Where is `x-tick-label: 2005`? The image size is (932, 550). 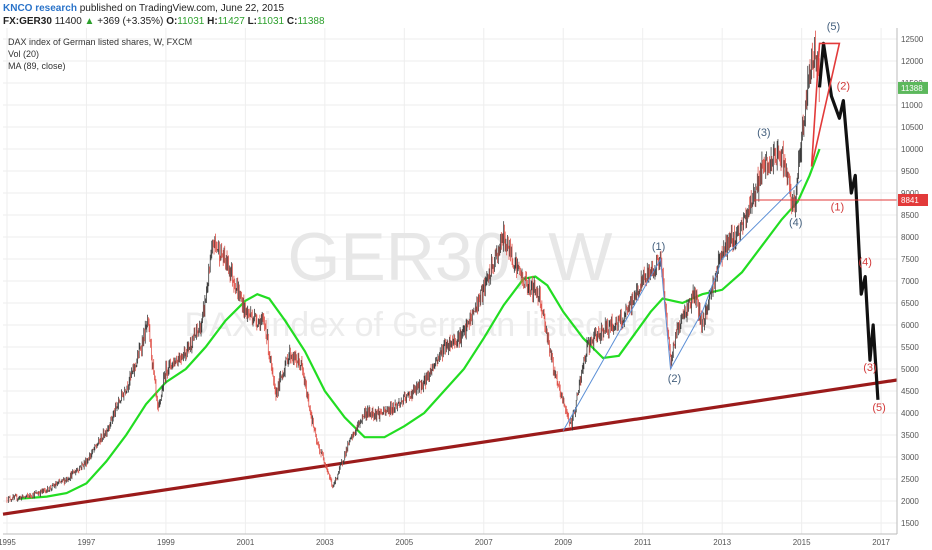
x-tick-label: 2005 is located at coordinates (404, 542).